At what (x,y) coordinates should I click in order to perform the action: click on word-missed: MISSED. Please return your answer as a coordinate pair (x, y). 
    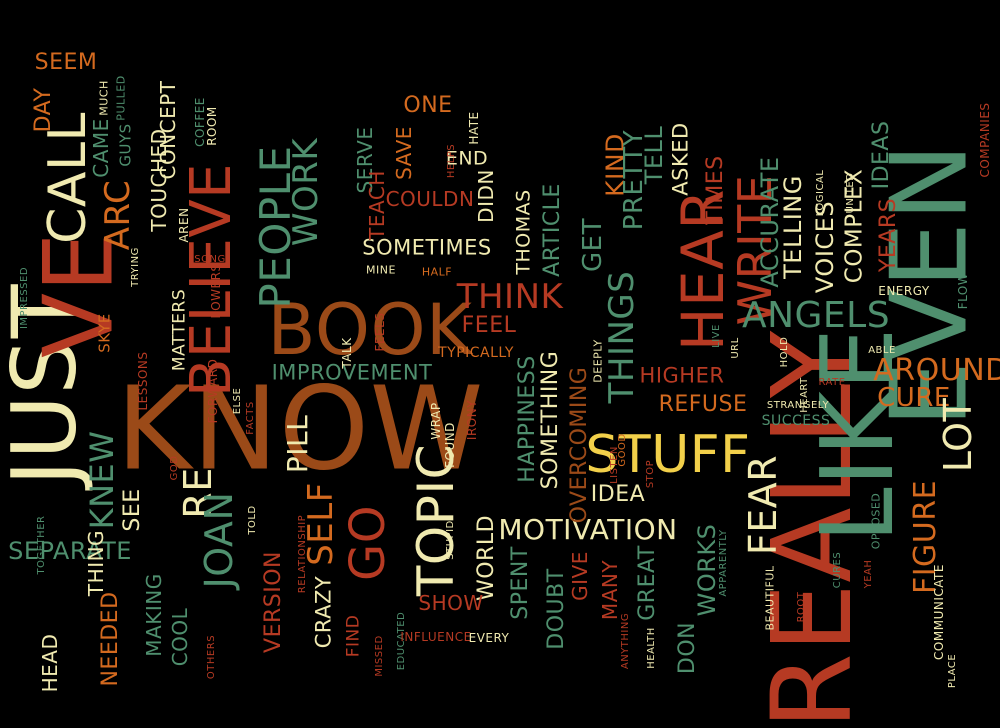
    Looking at the image, I should click on (379, 656).